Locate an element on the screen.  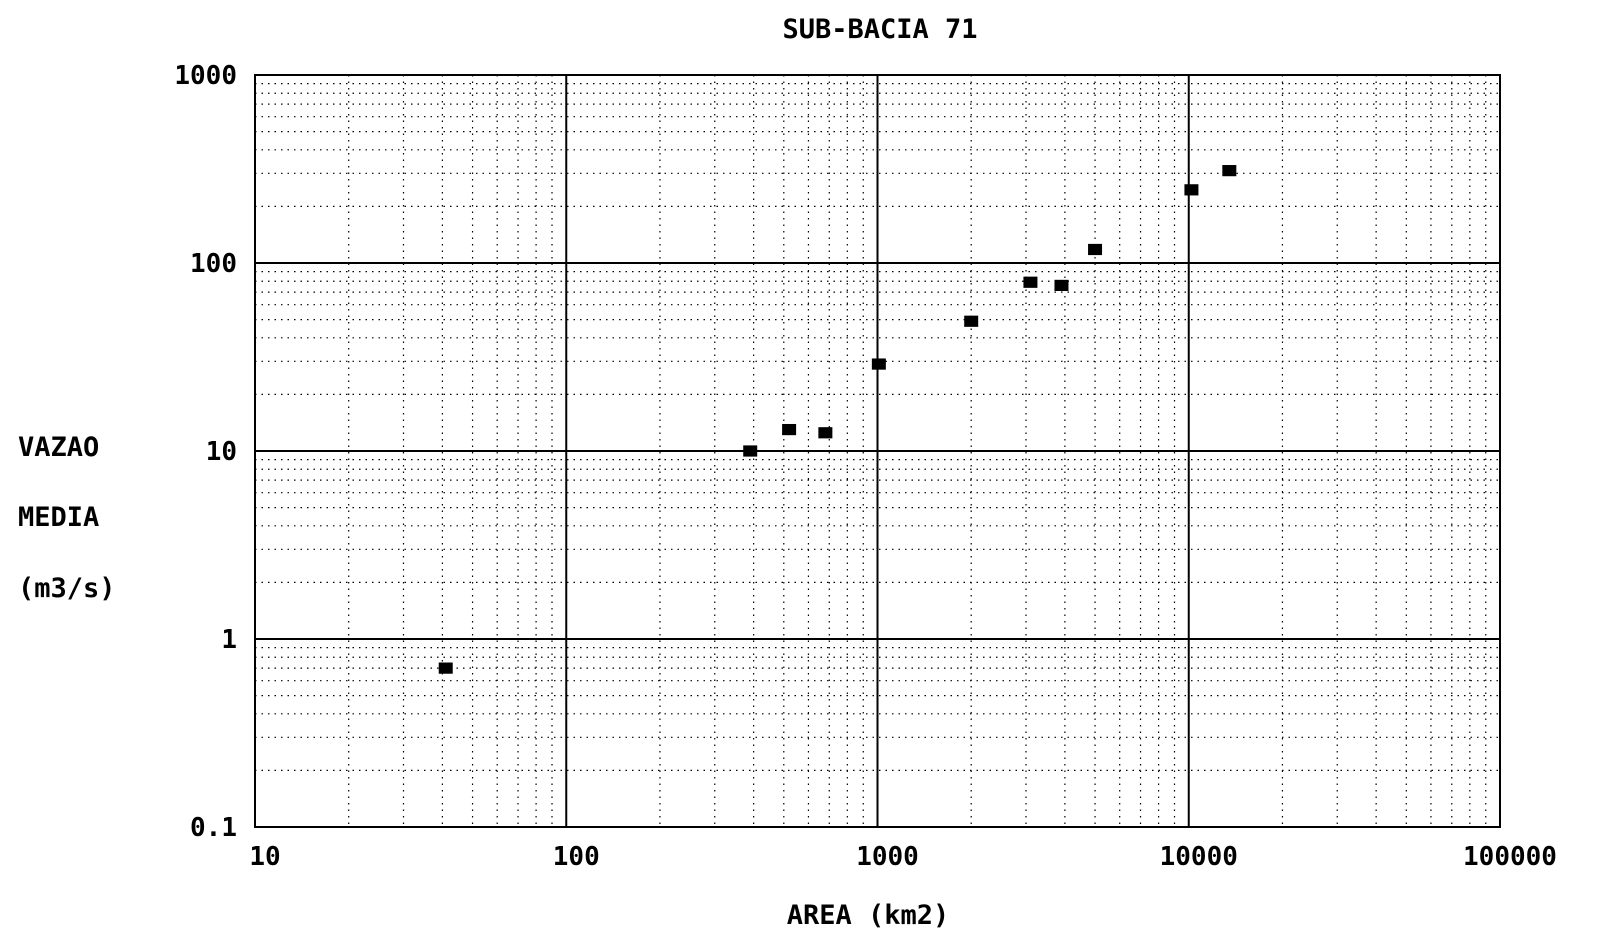
y-tick-label: 100 is located at coordinates (213, 264).